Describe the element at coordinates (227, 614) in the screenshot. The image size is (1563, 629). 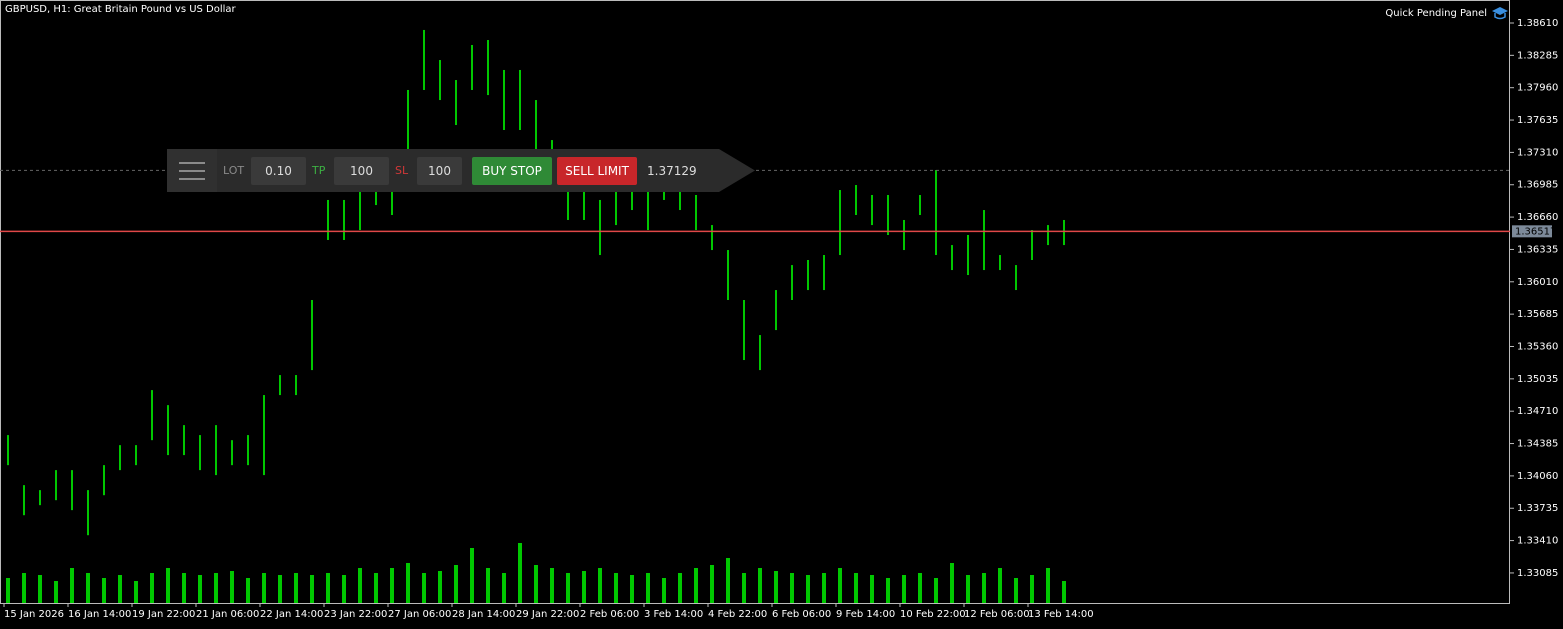
I see `x-tick-label: 21 Jan 06:00` at that location.